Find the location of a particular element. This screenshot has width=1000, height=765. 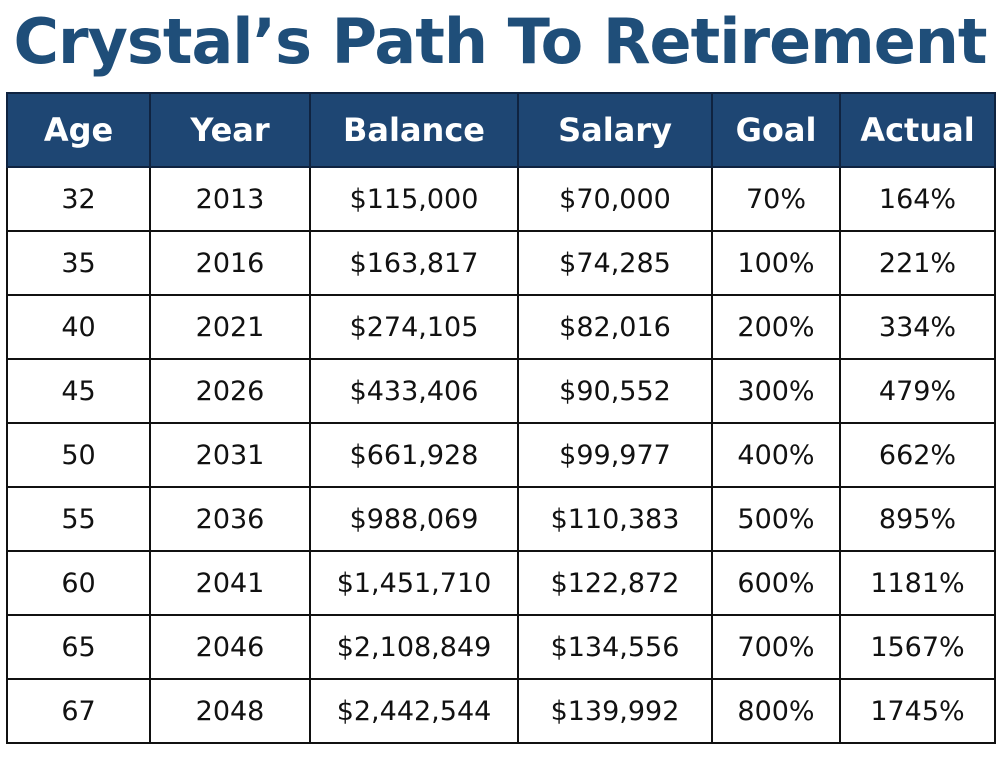

cell-year: 2048 is located at coordinates (230, 711).